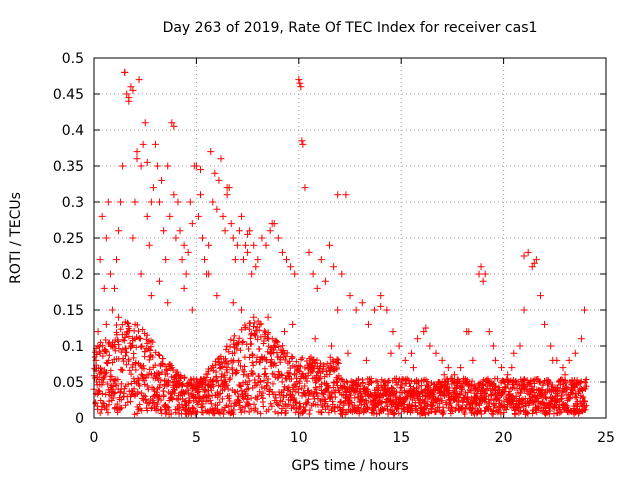  I want to click on y-axis-label: ROTI / TECUs, so click(16, 238).